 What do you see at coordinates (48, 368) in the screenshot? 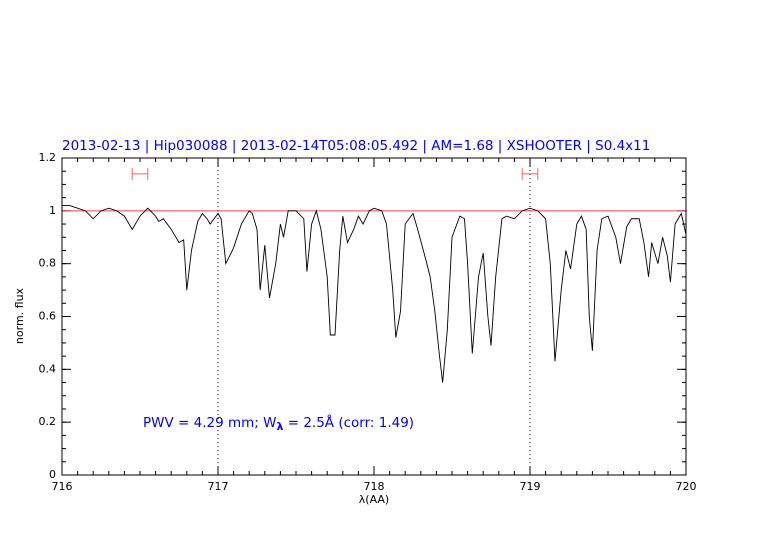
I see `y-tick-label: 0.4` at bounding box center [48, 368].